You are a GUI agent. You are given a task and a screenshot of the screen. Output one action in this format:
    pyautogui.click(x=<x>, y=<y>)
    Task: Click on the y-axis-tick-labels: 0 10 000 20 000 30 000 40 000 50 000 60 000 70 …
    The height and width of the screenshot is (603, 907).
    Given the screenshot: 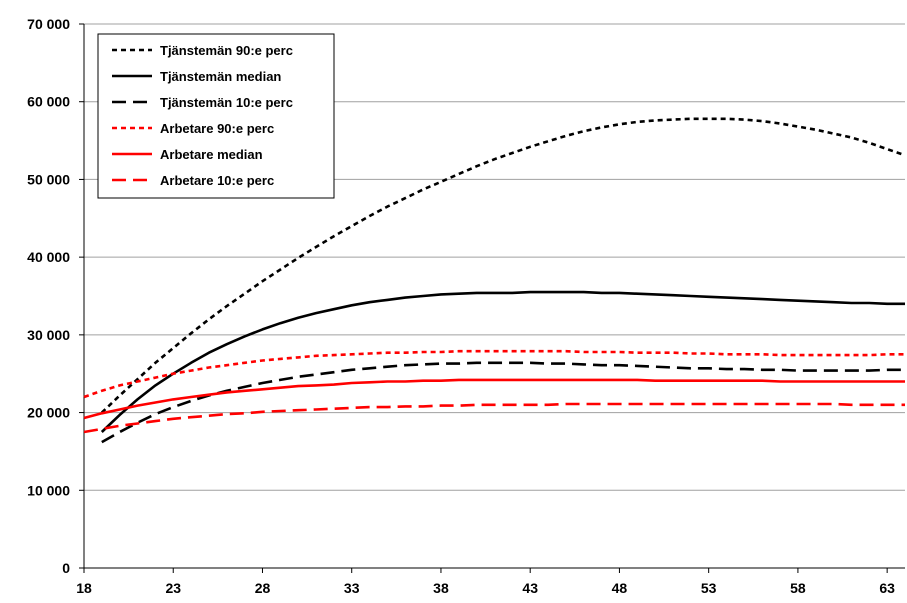 What is the action you would take?
    pyautogui.click(x=48, y=296)
    